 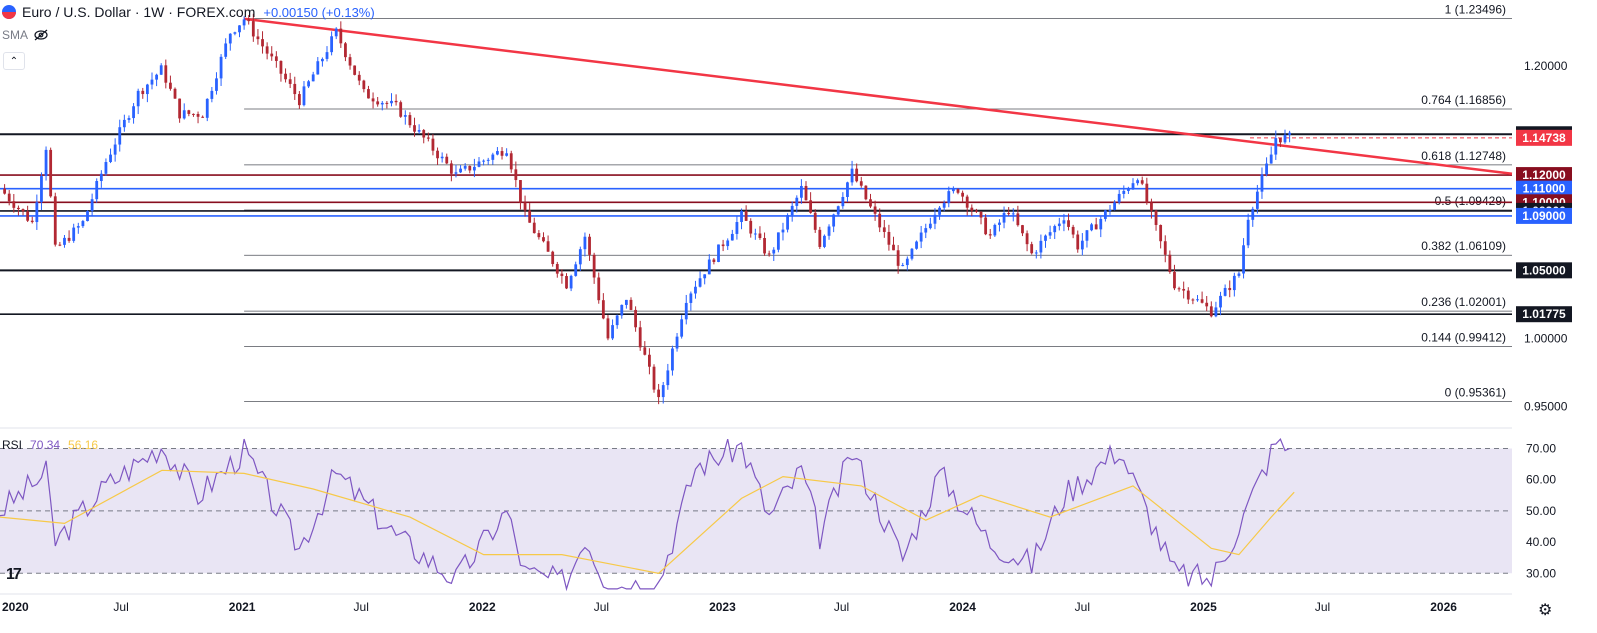 I want to click on time-tick-5: Jul, so click(x=601, y=607).